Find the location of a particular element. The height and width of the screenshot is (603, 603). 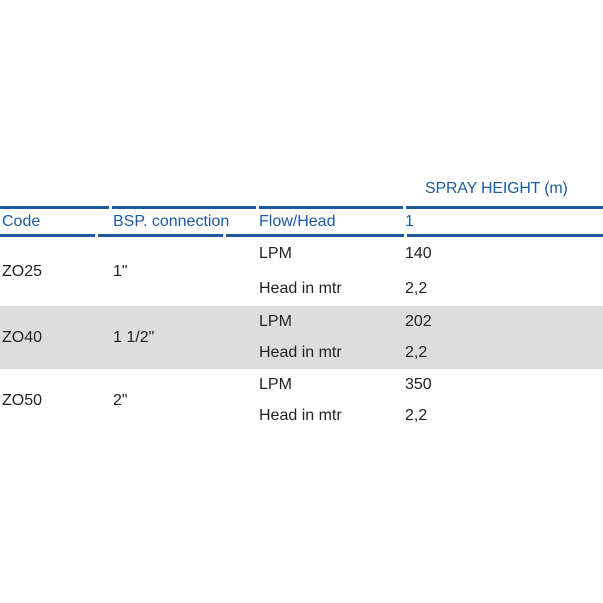

table-row: ZO40 1 1/2" LPM Head in mtr 202 2,2 is located at coordinates (301, 337).